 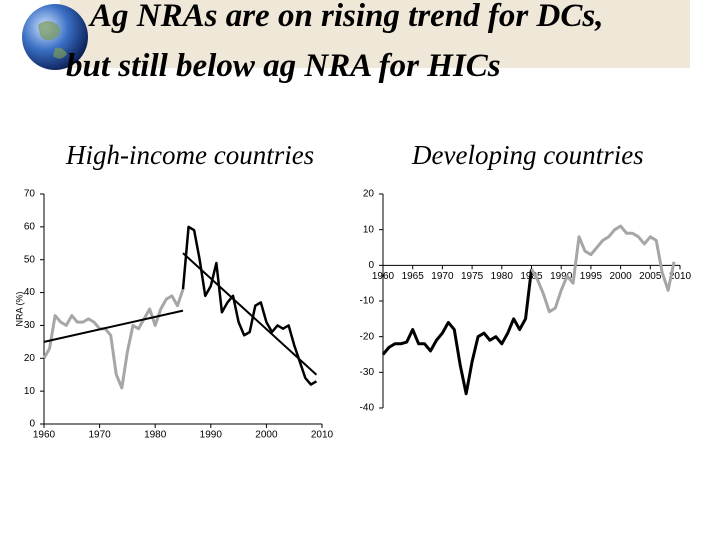 I want to click on y-tick-label: -10, so click(x=367, y=301).